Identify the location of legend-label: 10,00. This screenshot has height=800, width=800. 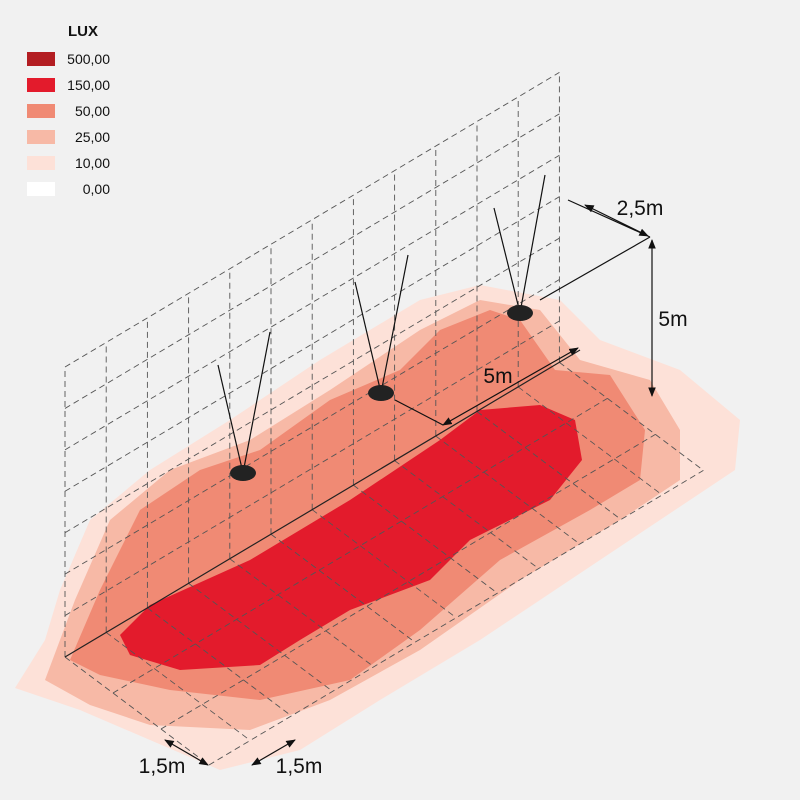
(92, 163).